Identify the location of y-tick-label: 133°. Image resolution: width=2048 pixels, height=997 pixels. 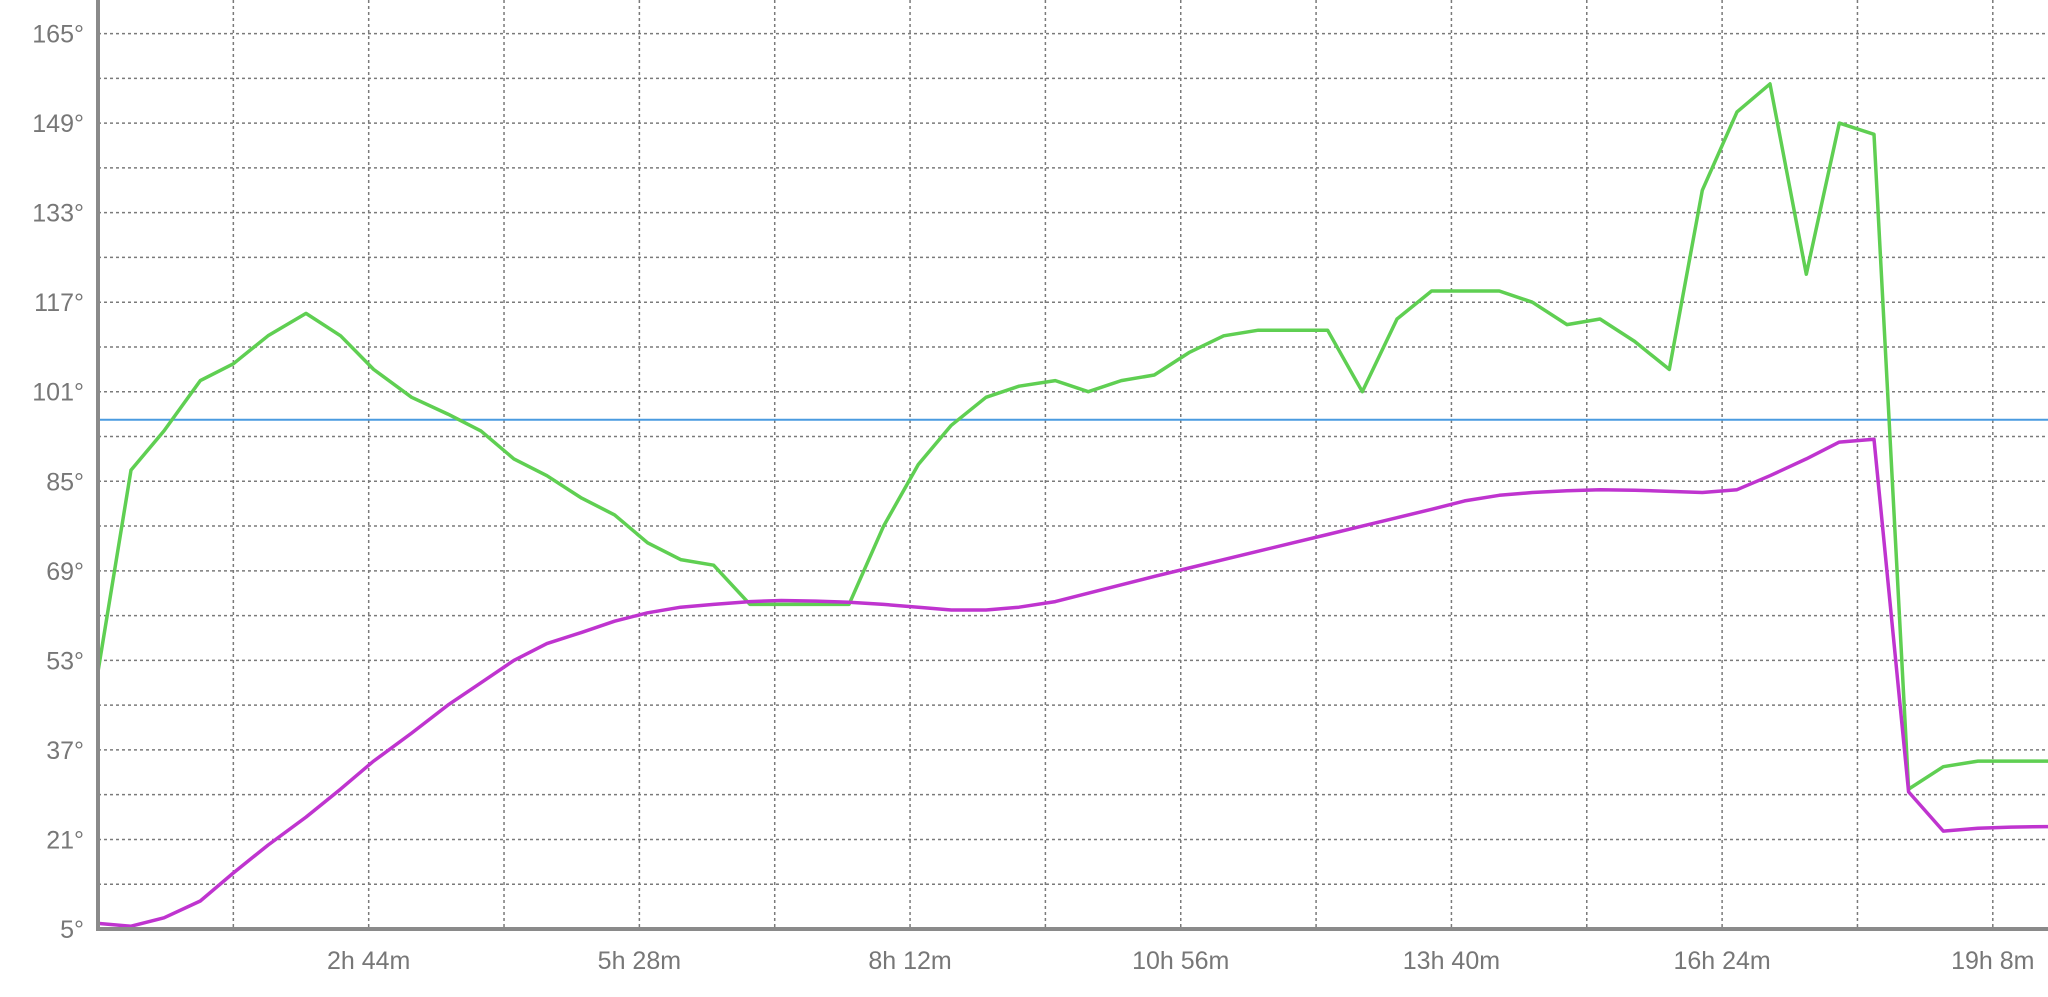
(58, 214).